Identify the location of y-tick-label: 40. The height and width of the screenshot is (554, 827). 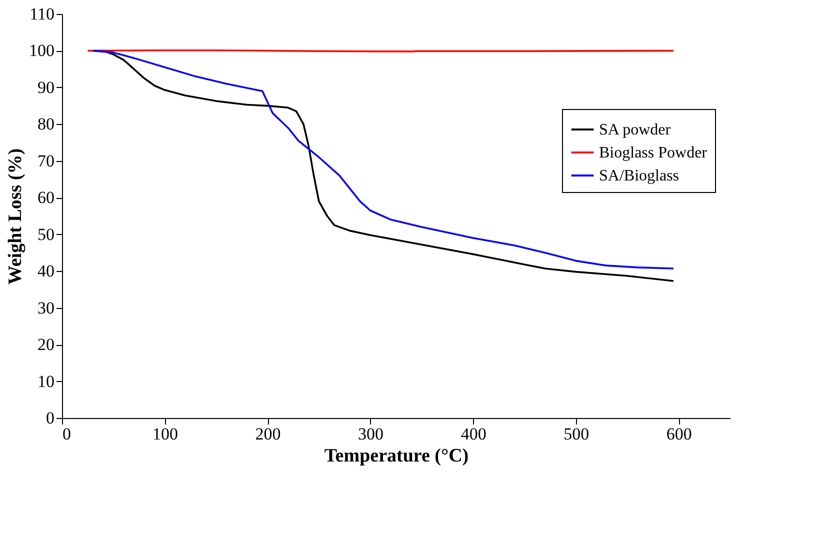
(46, 271).